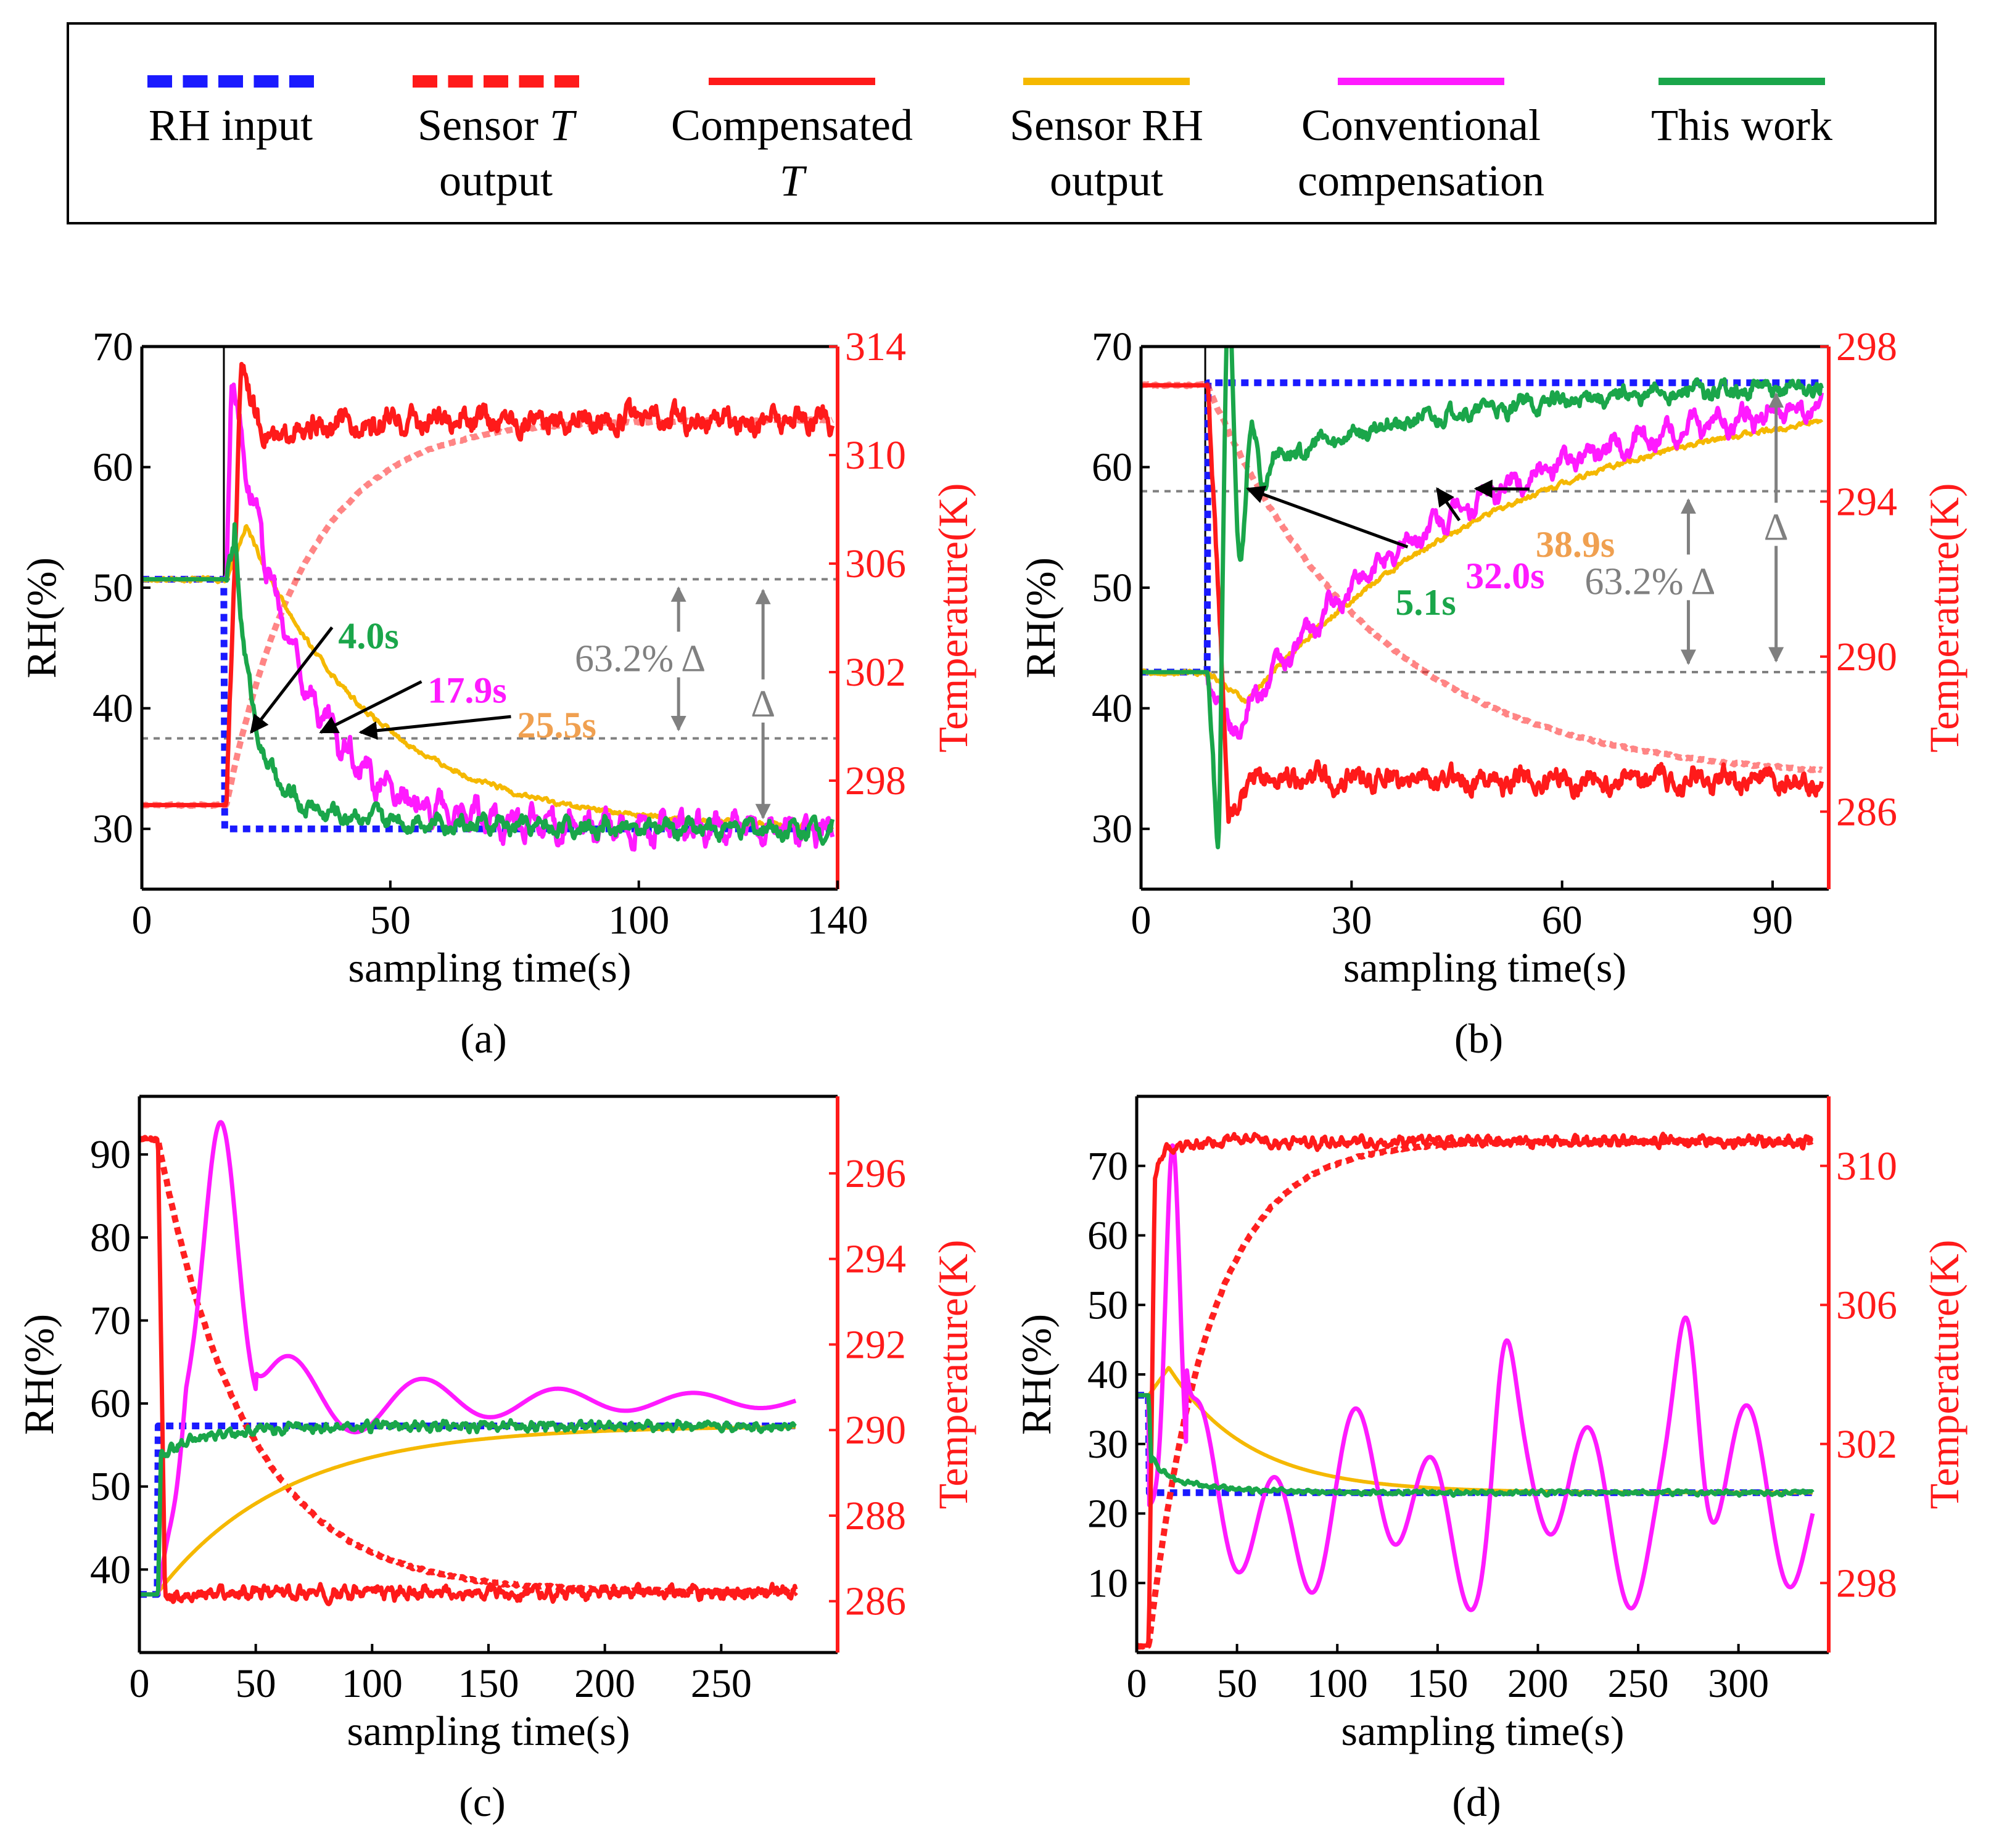  I want to click on legend-label-line: Sensor T, so click(496, 125).